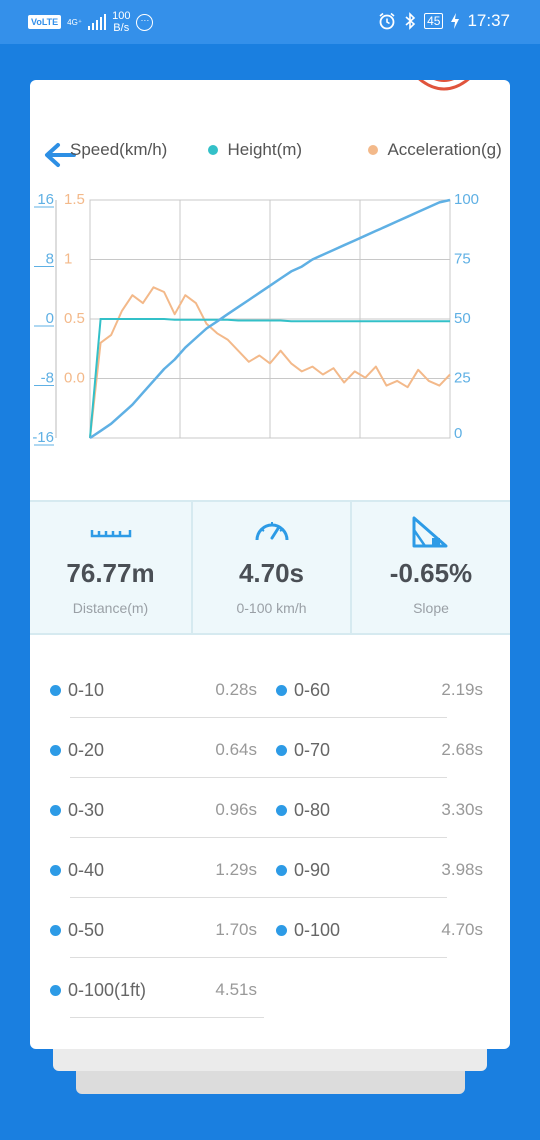 The image size is (540, 1140). What do you see at coordinates (74, 378) in the screenshot?
I see `tick-label-acceleration: 0.0` at bounding box center [74, 378].